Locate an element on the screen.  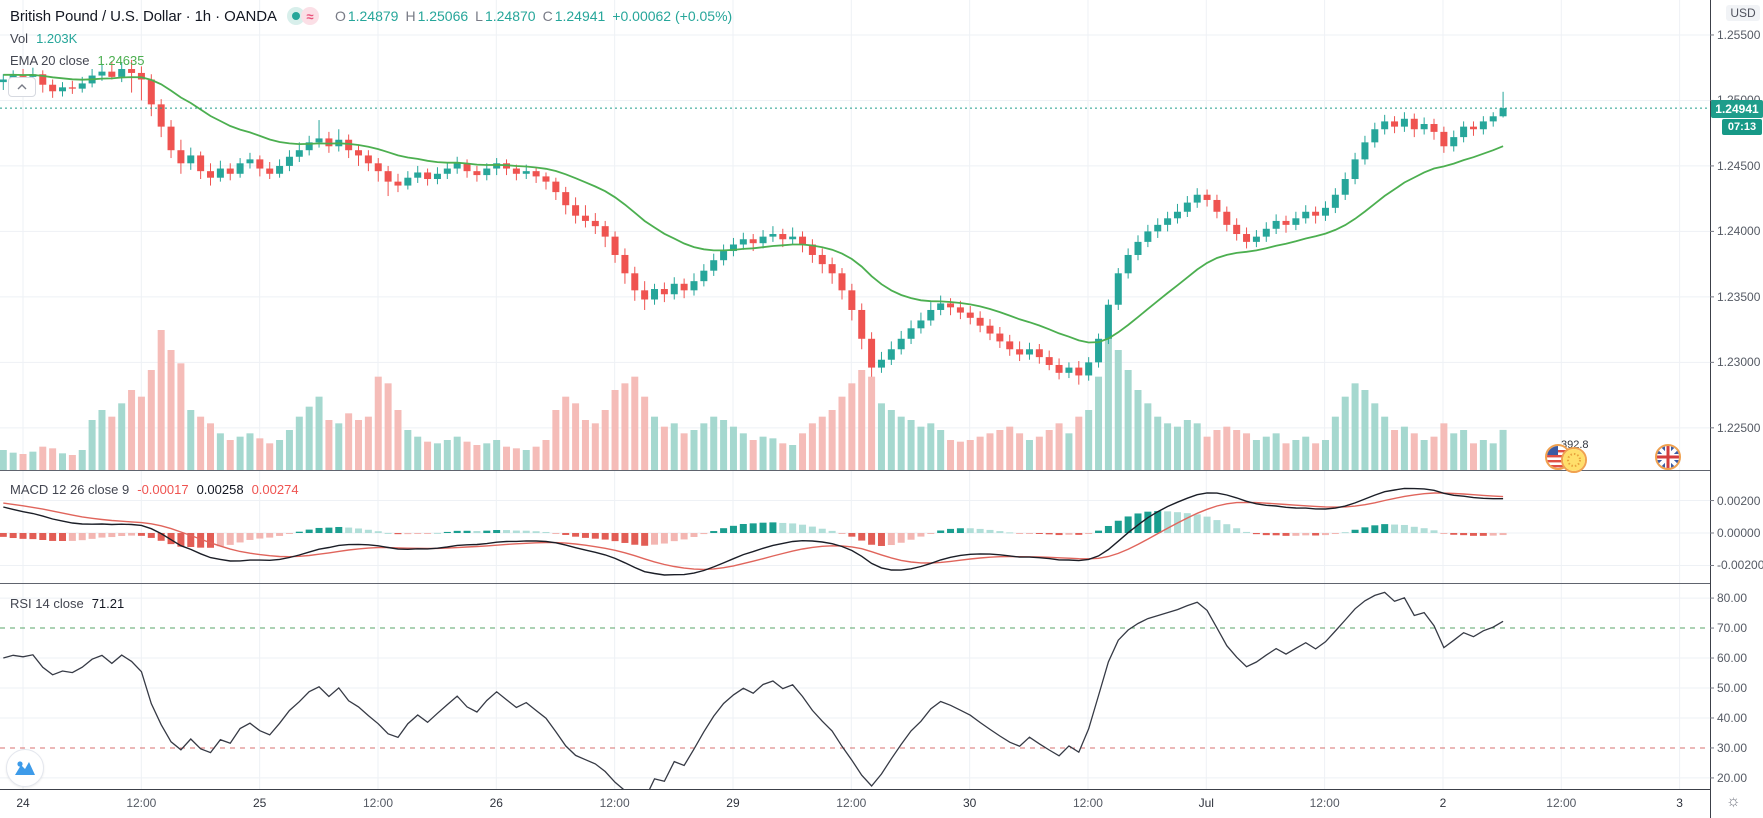
chevron-up-icon is located at coordinates (22, 87).